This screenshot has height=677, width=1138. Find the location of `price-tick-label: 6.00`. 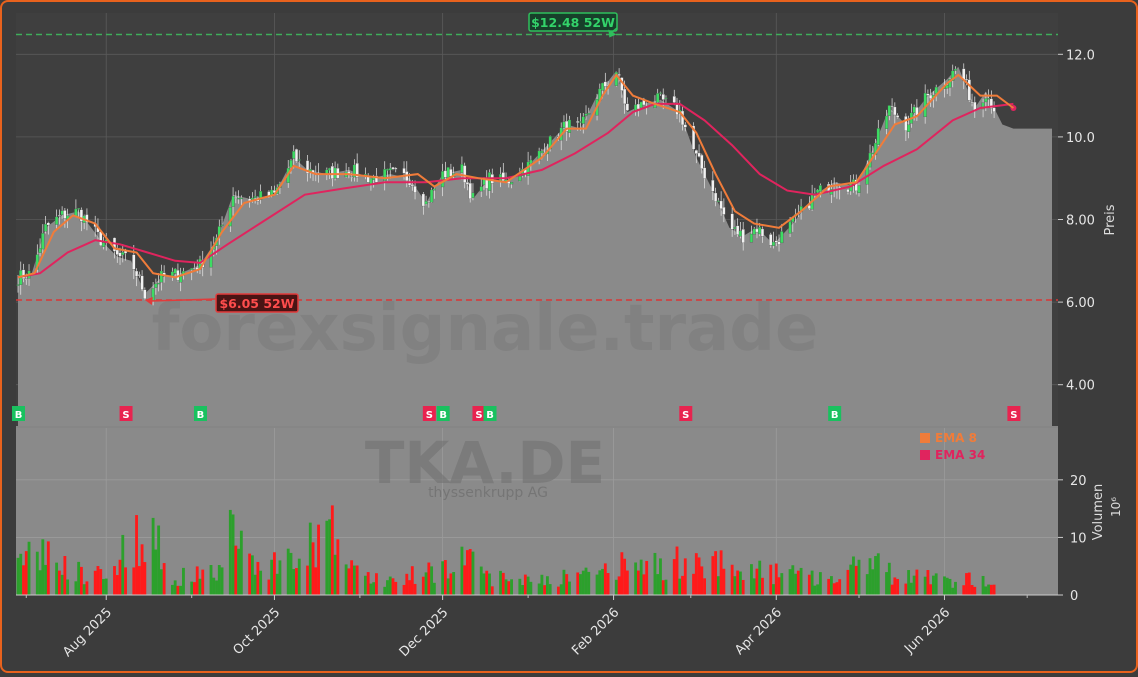

price-tick-label: 6.00 is located at coordinates (1080, 303).